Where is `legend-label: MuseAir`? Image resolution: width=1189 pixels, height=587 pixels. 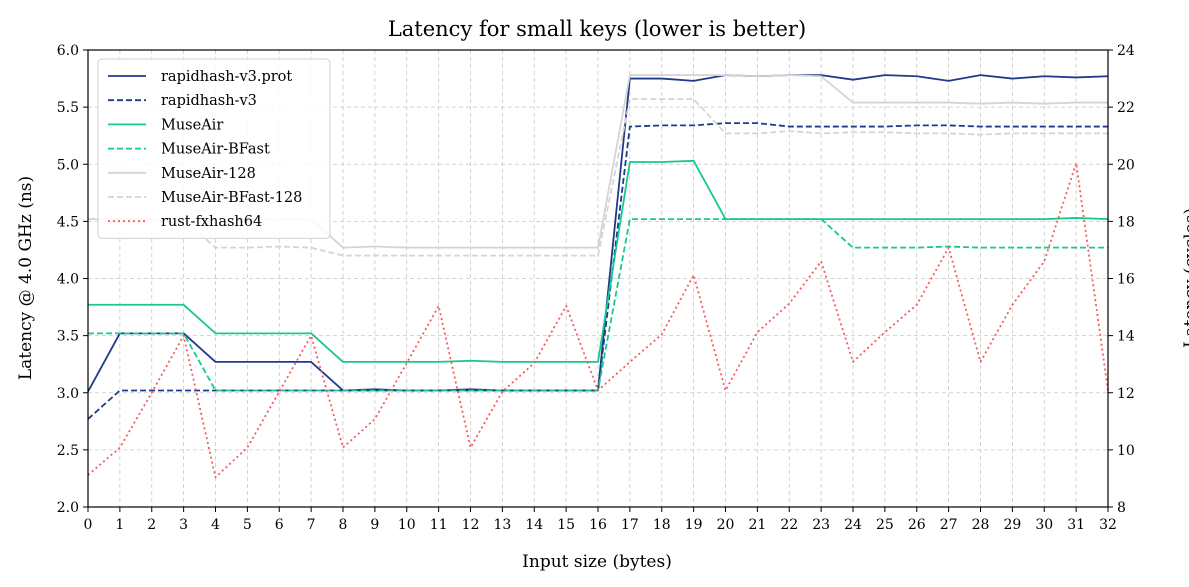 legend-label: MuseAir is located at coordinates (192, 125).